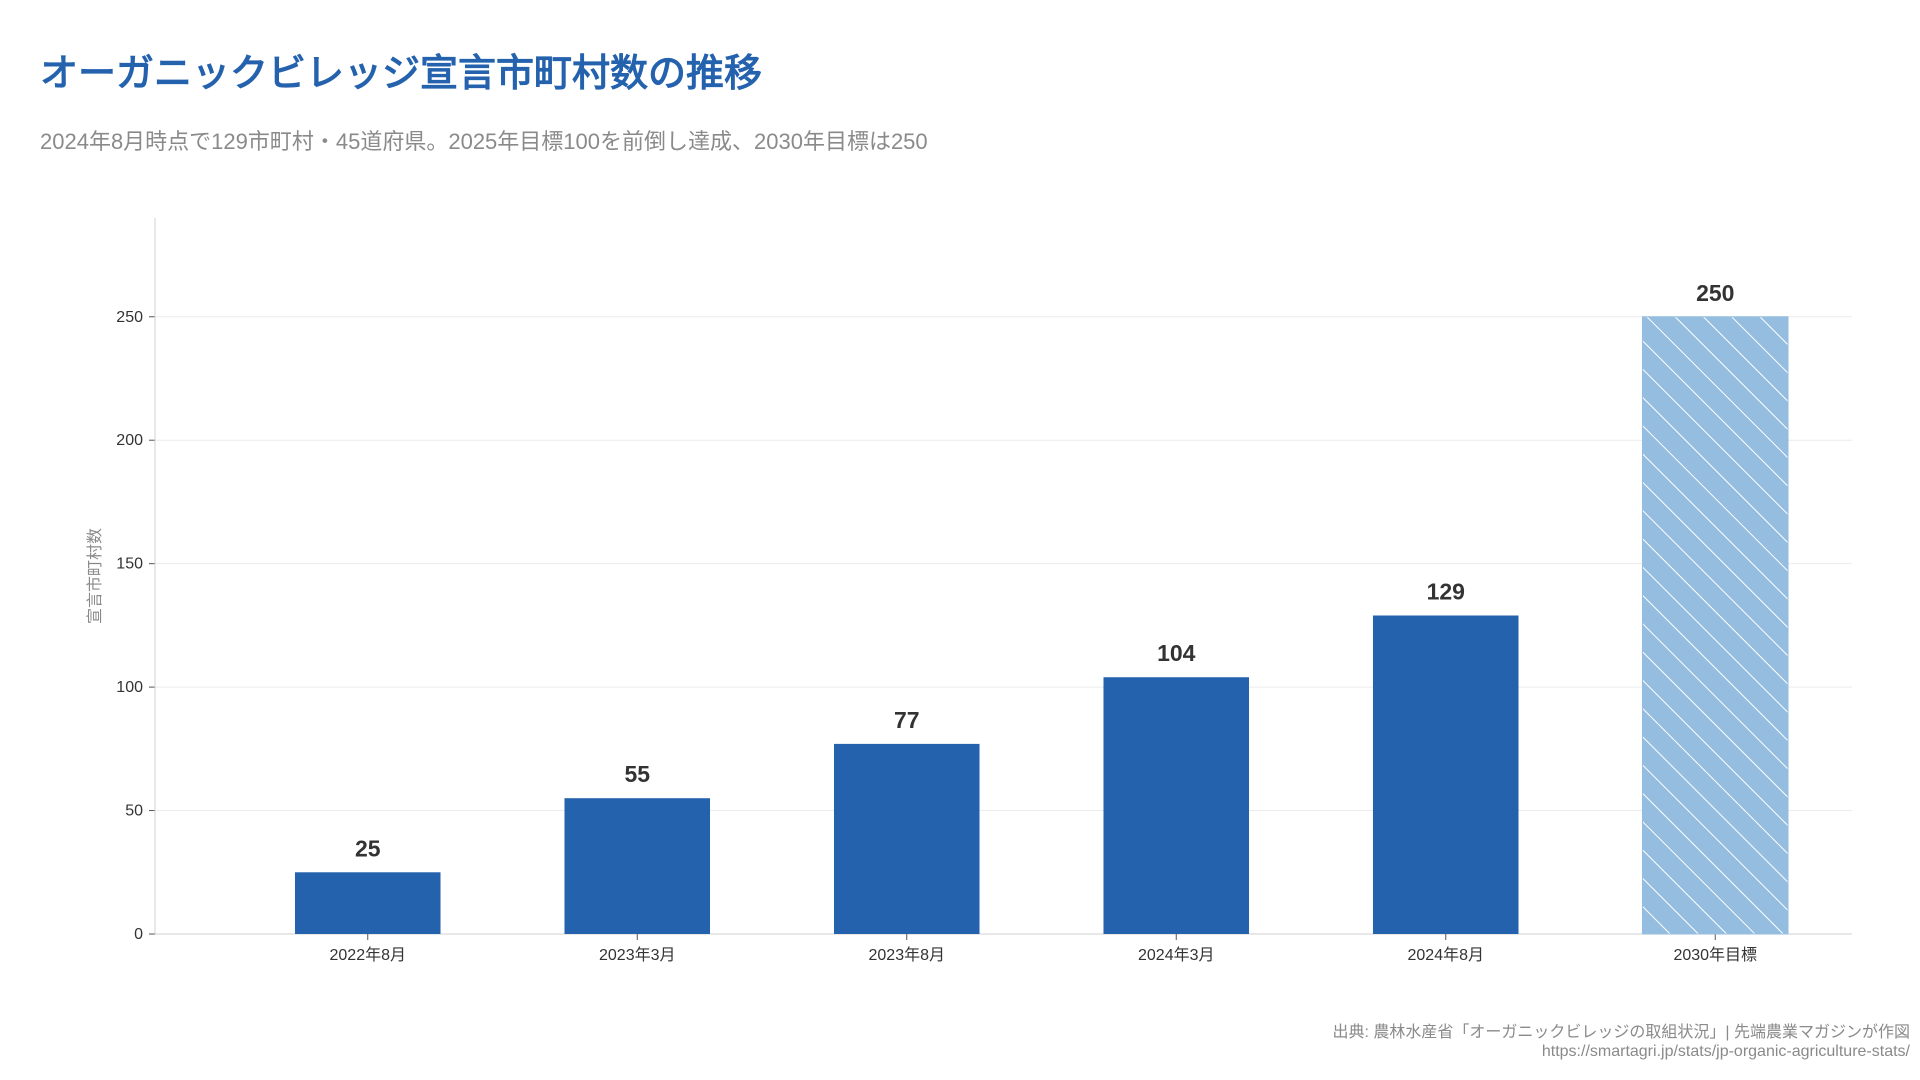  What do you see at coordinates (1446, 592) in the screenshot?
I see `bar-value-label: 129` at bounding box center [1446, 592].